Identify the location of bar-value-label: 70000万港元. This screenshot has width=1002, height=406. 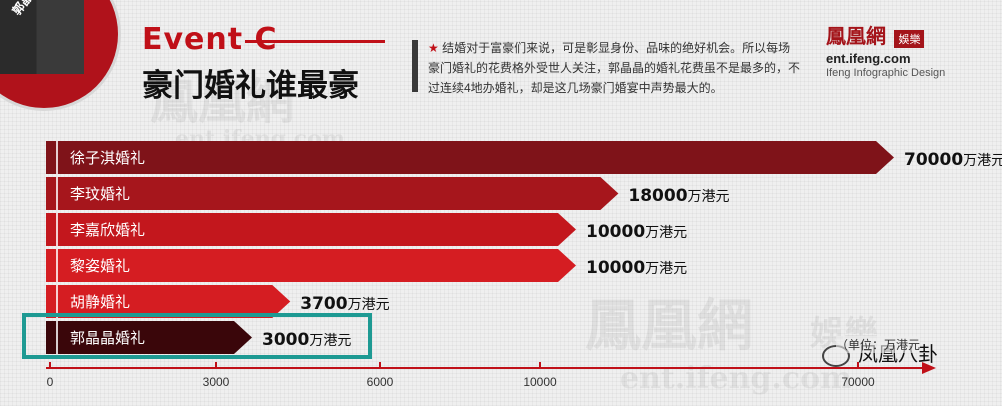
(953, 160).